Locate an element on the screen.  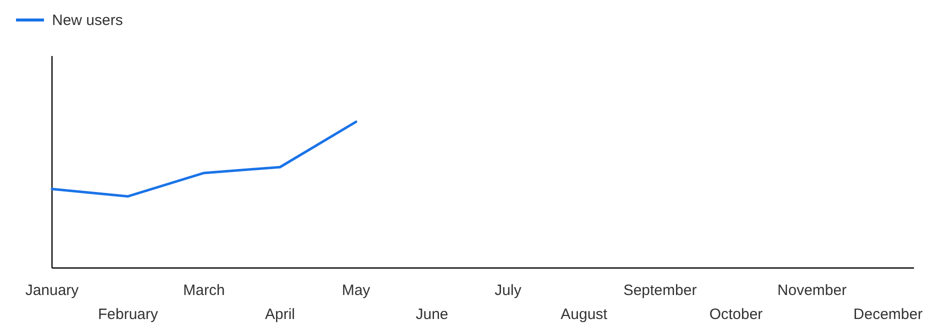
x-tick-label: December is located at coordinates (888, 314).